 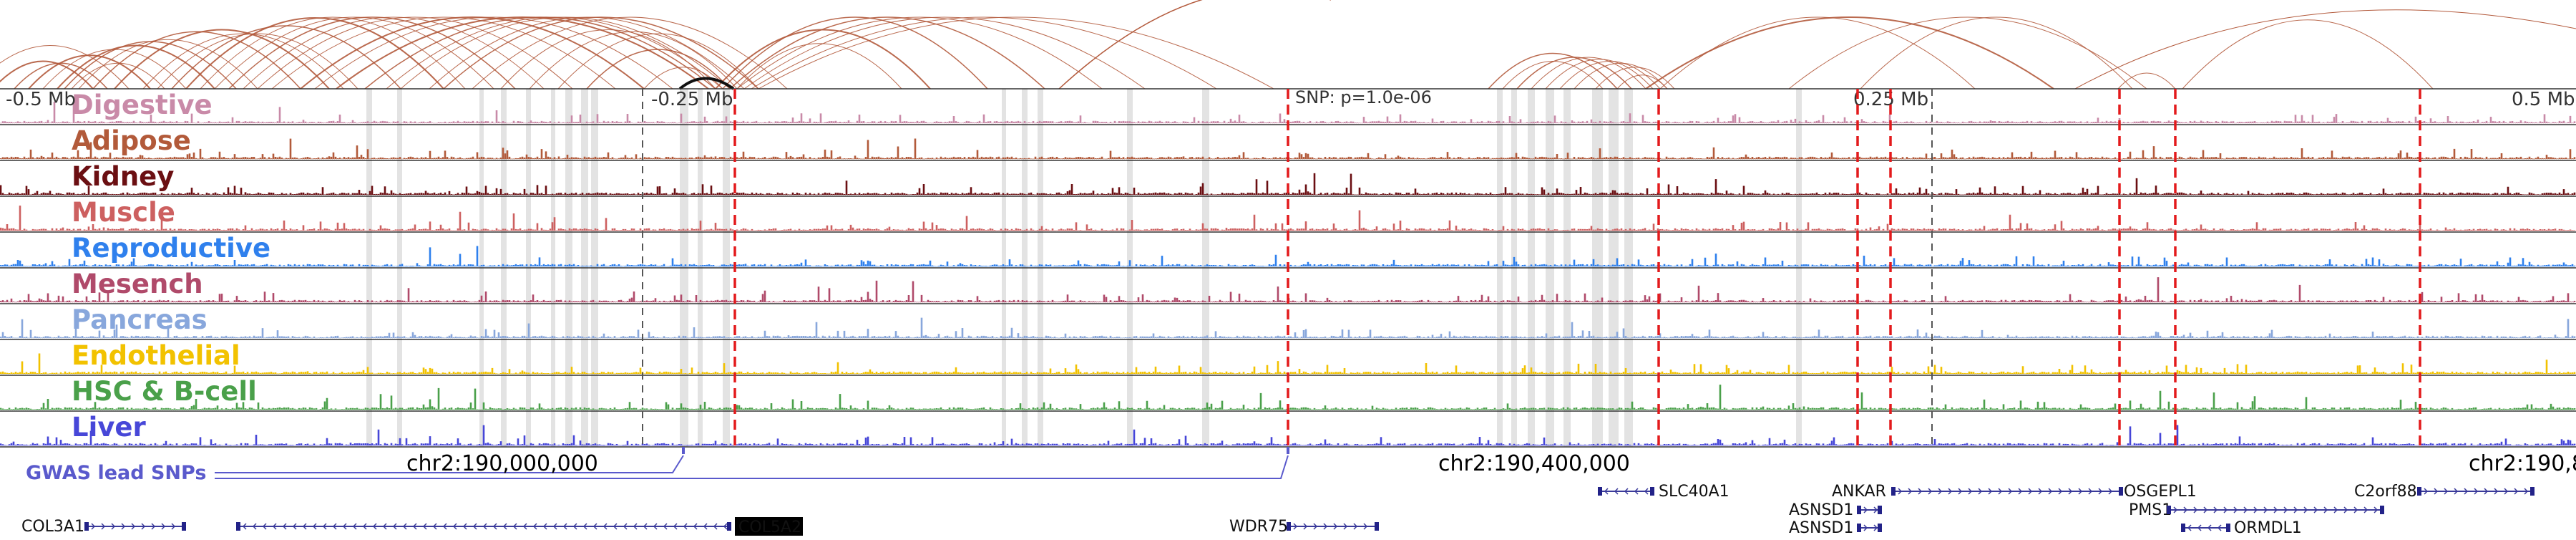 I want to click on gene-label: C2orf88, so click(x=2385, y=492).